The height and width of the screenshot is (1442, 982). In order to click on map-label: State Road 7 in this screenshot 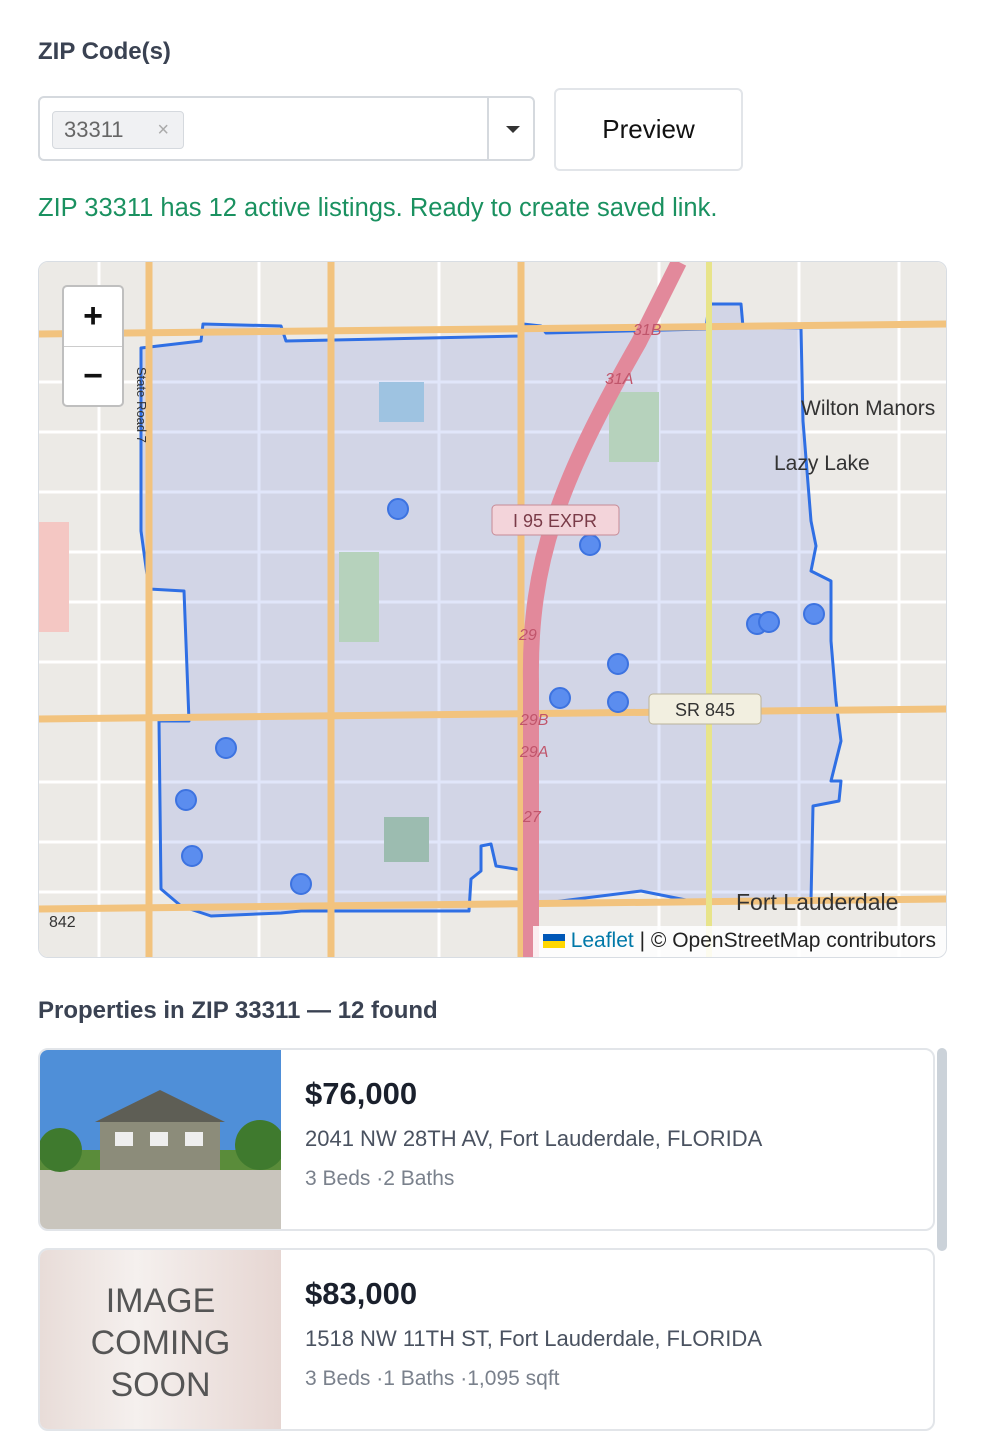, I will do `click(141, 405)`.